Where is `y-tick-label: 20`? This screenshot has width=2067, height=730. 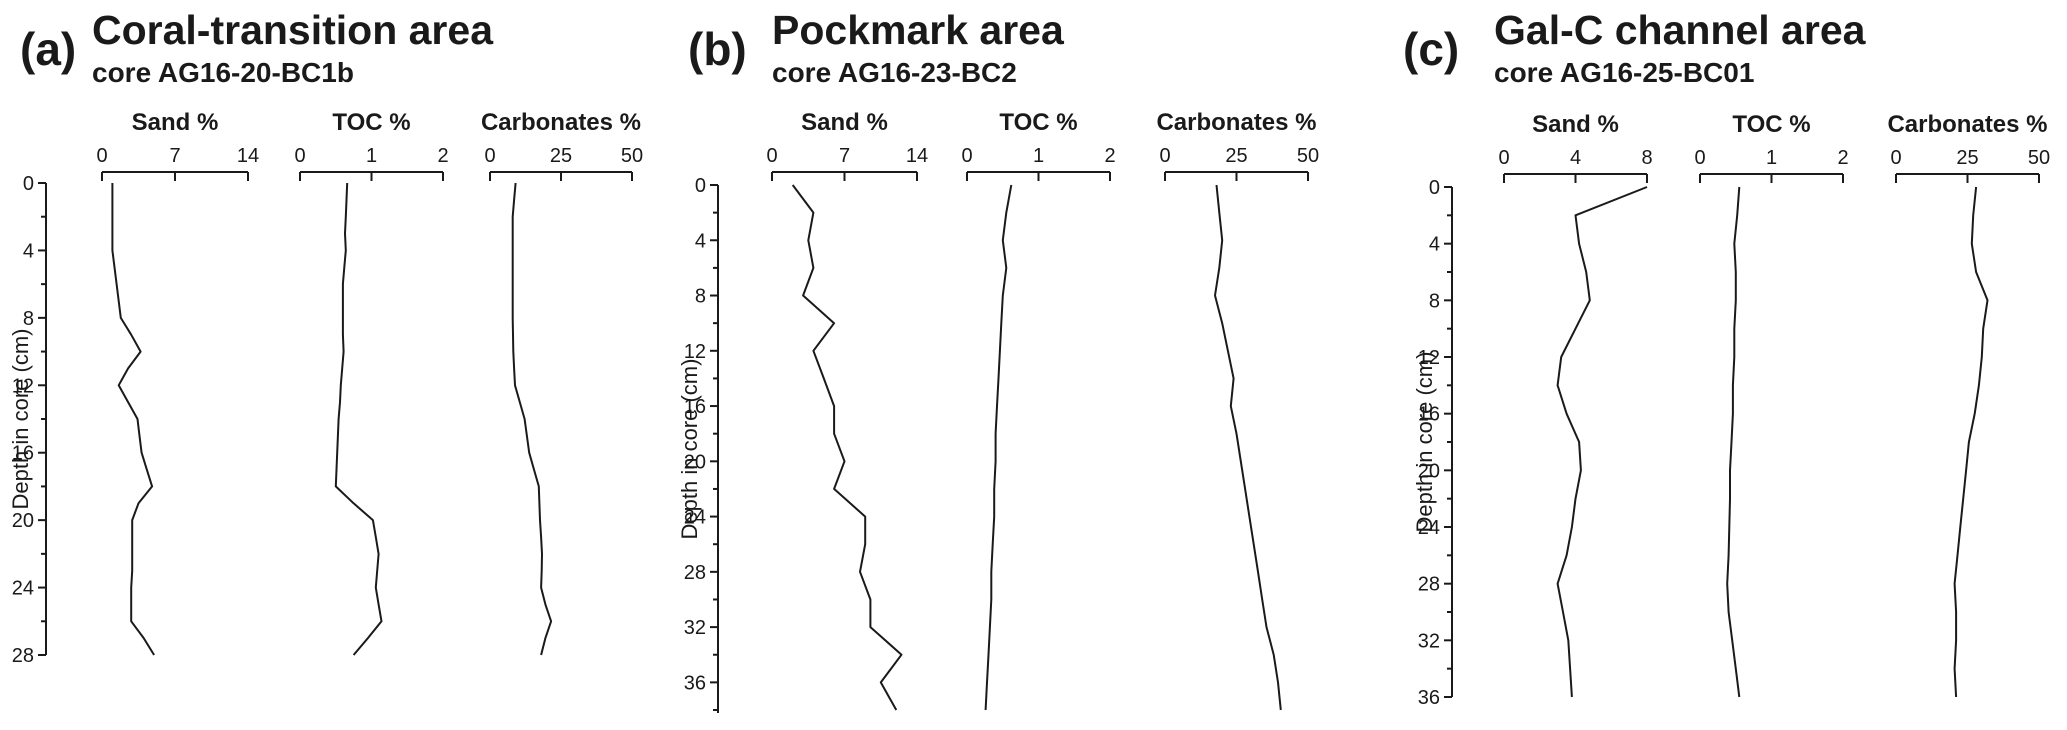
y-tick-label: 20 is located at coordinates (695, 462).